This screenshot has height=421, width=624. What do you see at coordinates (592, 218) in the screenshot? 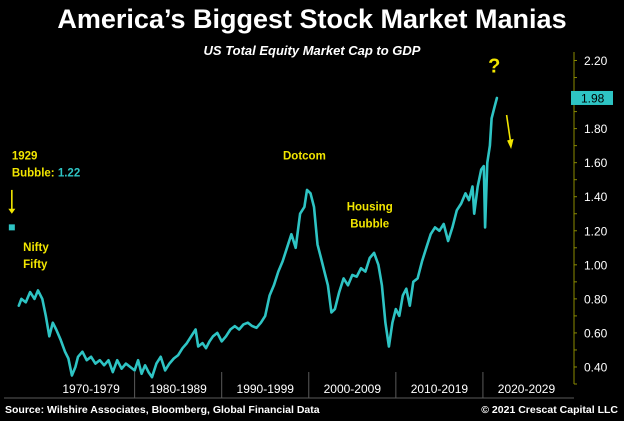
I see `y-axis: 0.40 0.60 0.80 1.00 1.20 1.40 1.60 1.80 1.98 2.20` at bounding box center [592, 218].